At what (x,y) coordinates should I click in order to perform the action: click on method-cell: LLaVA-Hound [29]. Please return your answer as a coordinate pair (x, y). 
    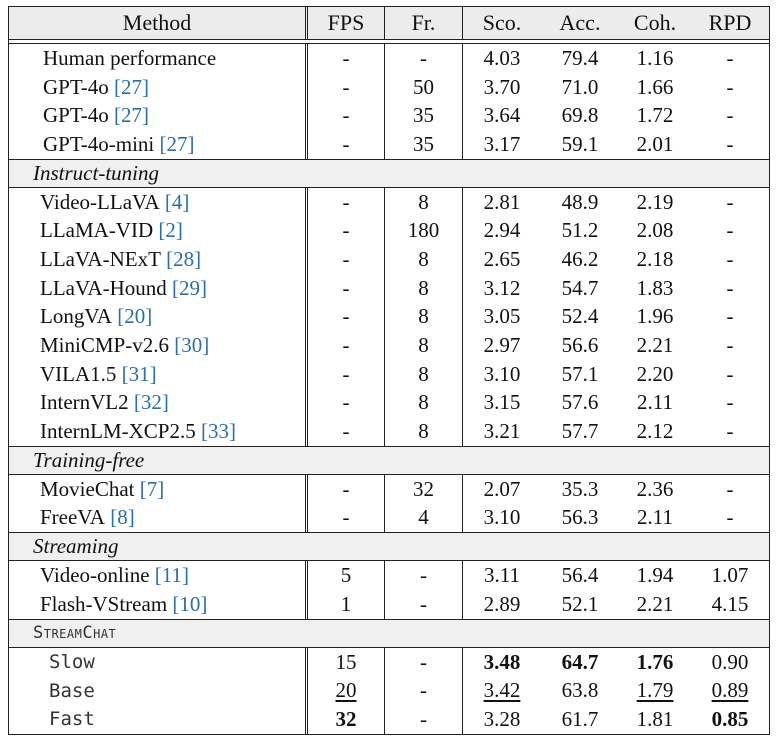
    Looking at the image, I should click on (158, 288).